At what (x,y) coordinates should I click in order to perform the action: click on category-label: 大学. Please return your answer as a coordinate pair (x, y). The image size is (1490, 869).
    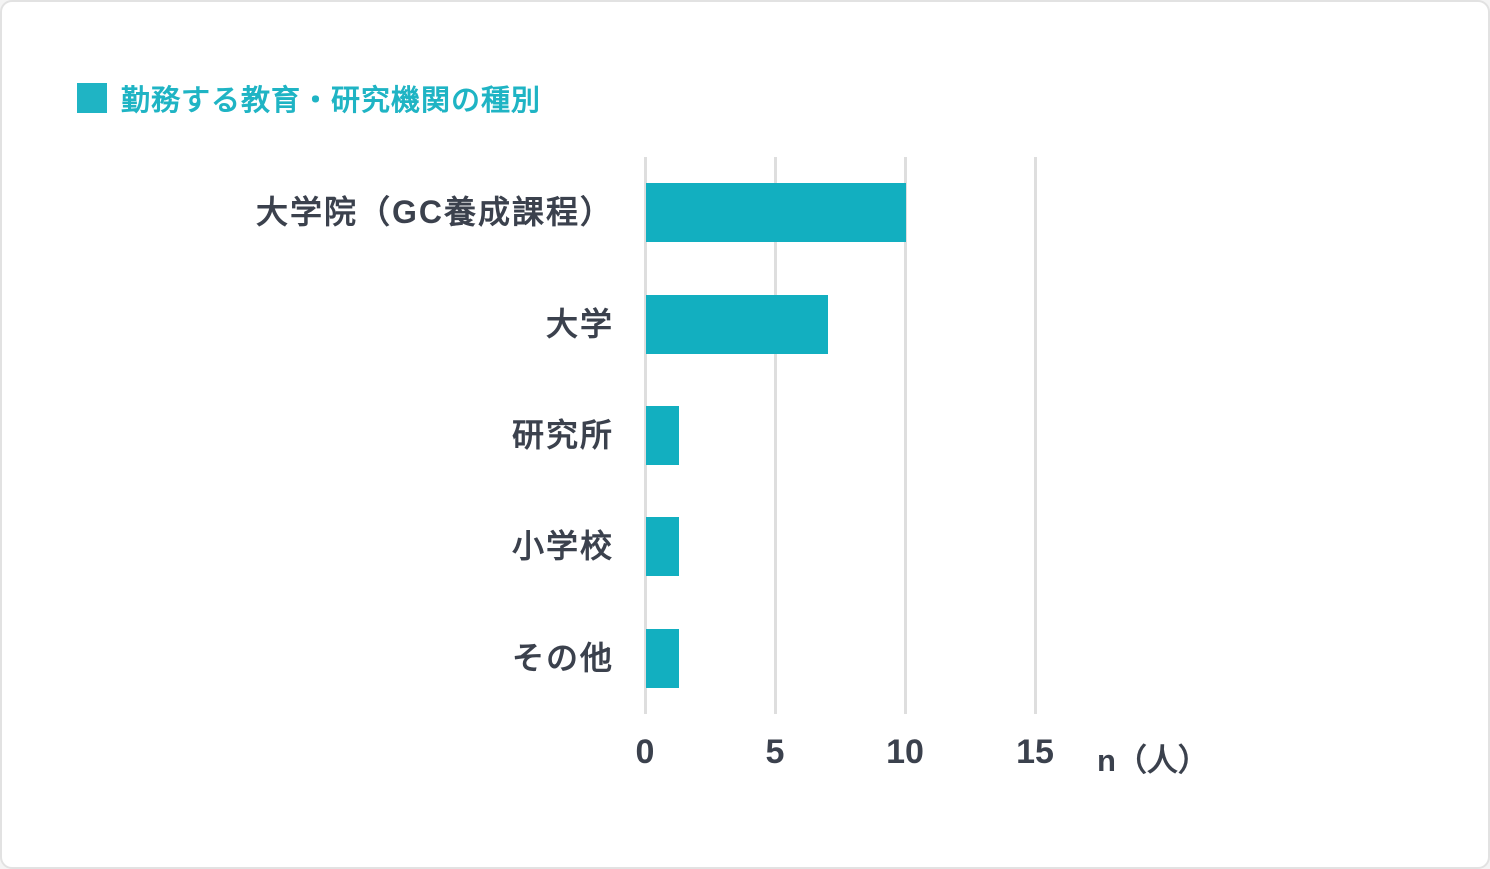
    Looking at the image, I should click on (579, 323).